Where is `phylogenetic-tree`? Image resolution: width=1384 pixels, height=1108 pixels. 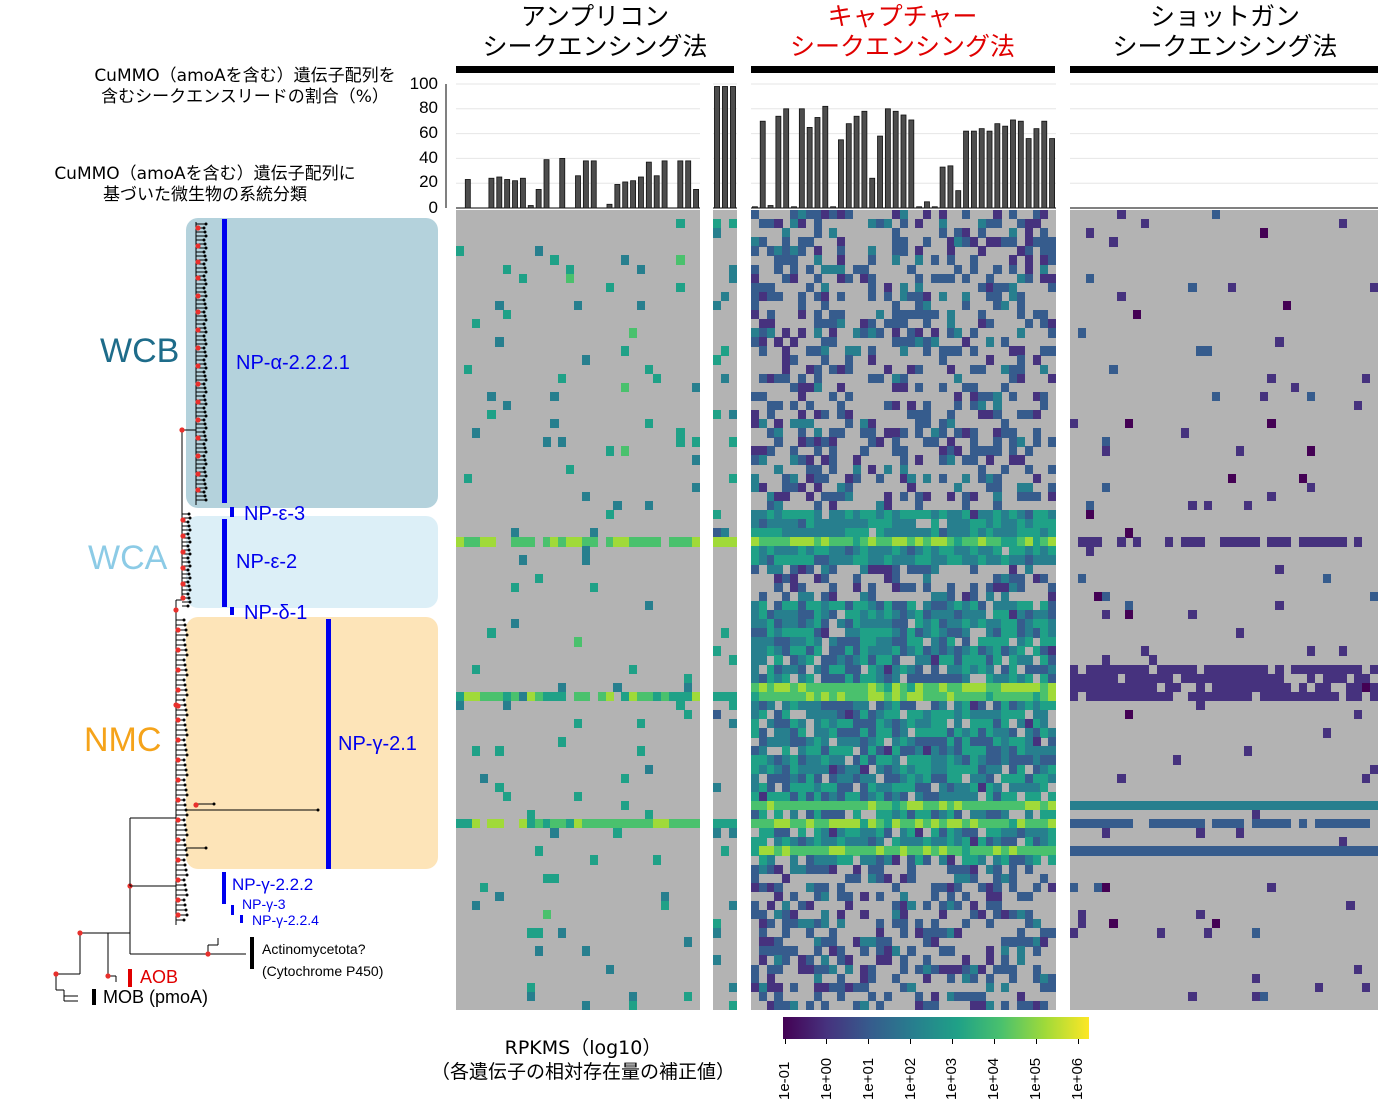 phylogenetic-tree is located at coordinates (186, 612).